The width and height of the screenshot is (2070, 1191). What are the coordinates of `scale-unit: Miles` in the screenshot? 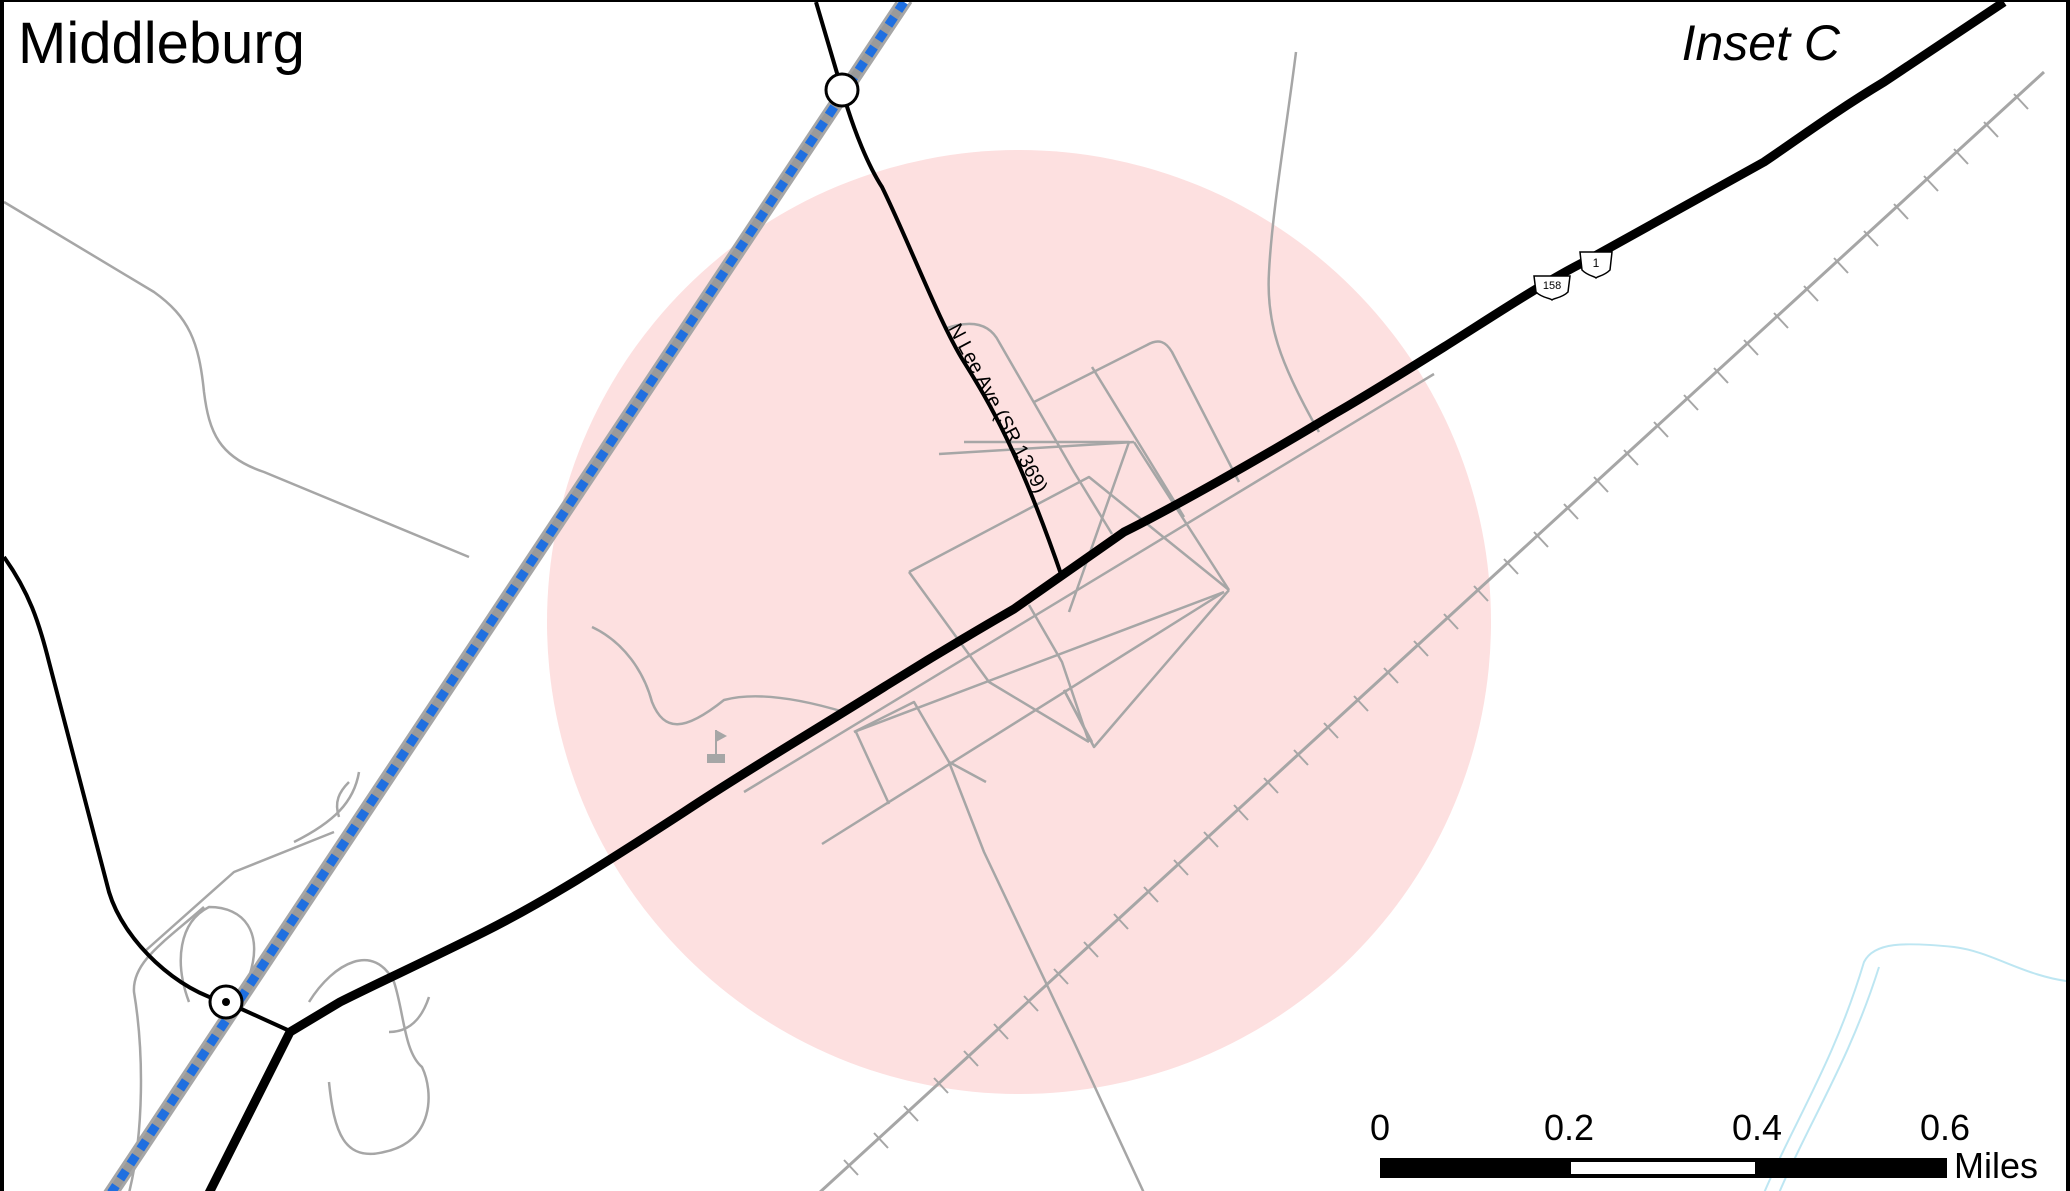 It's located at (1996, 1165).